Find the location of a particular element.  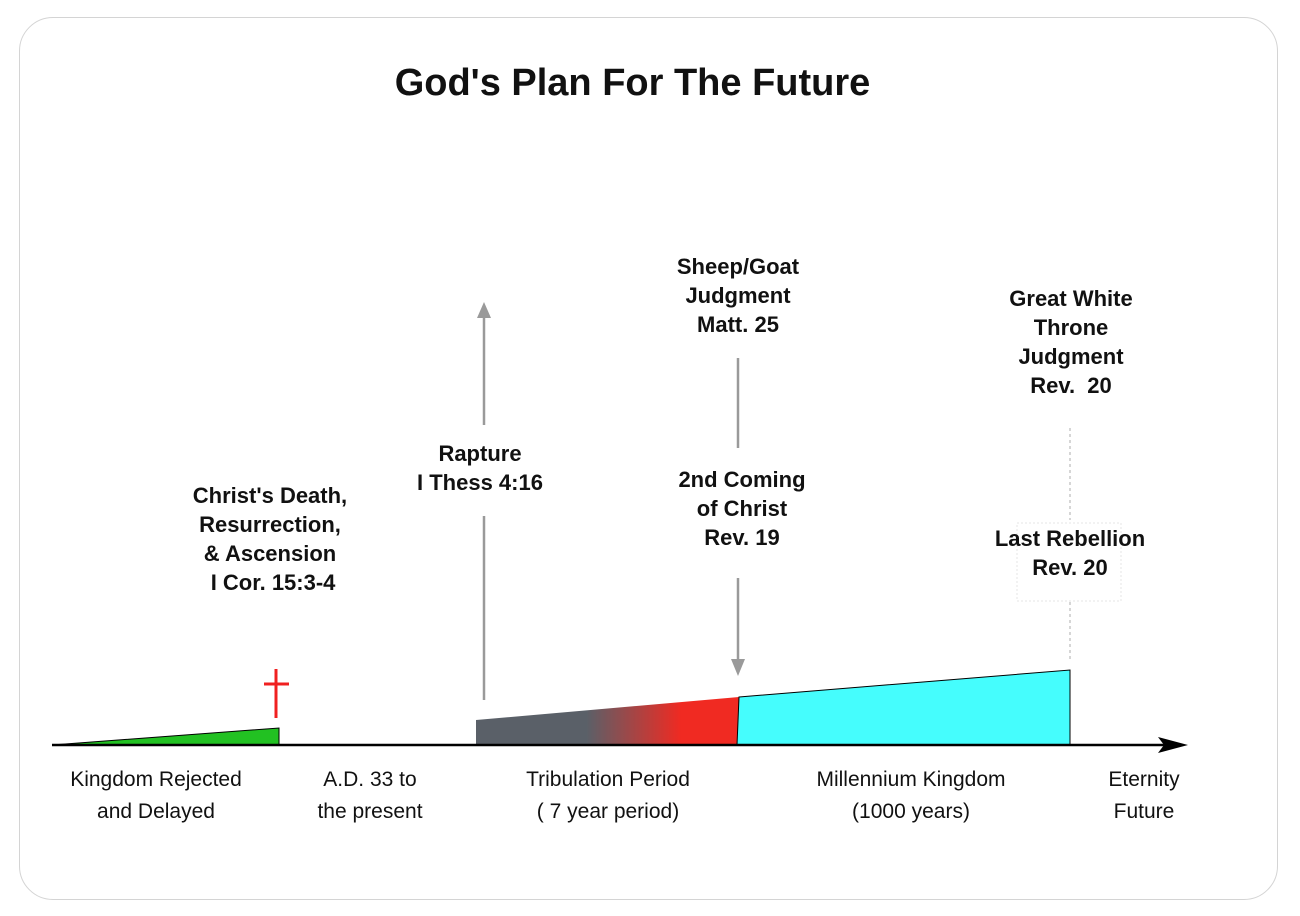

sheep-goat-line-2: Judgment is located at coordinates (738, 295).